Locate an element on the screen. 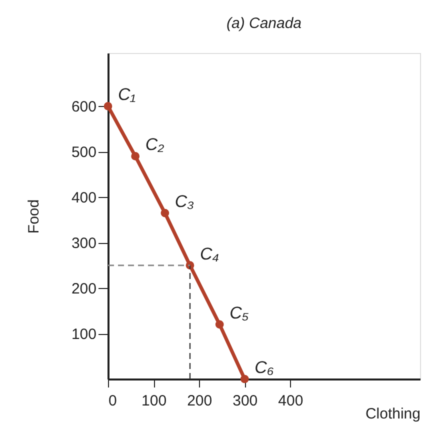  x-tick-label: 400 is located at coordinates (291, 401).